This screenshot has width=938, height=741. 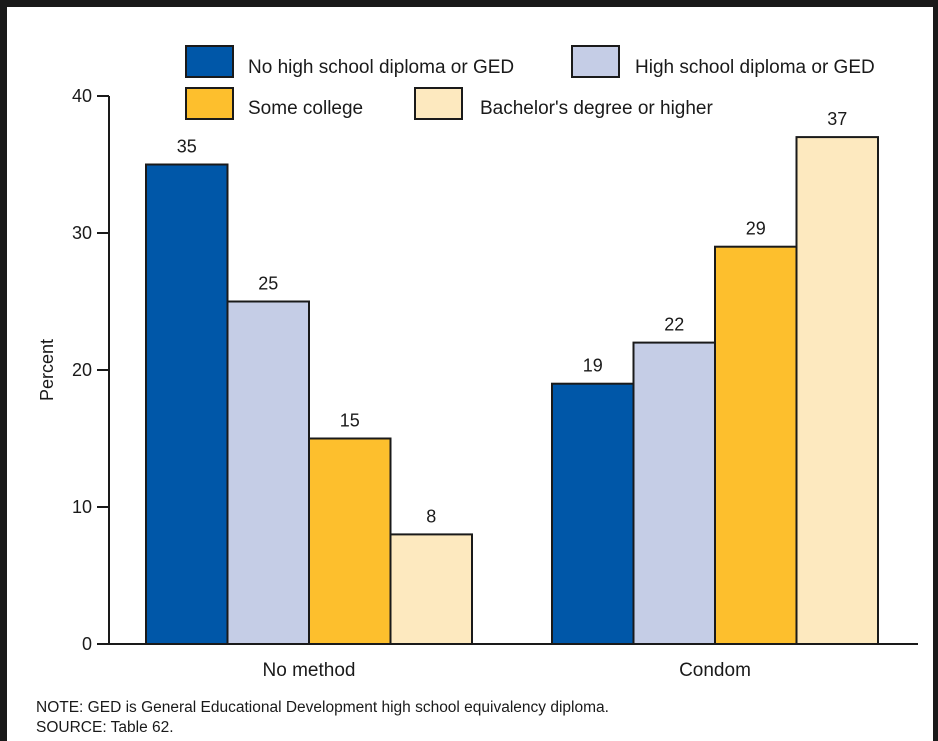 What do you see at coordinates (105, 727) in the screenshot?
I see `source-text: SOURCE: Table 62.` at bounding box center [105, 727].